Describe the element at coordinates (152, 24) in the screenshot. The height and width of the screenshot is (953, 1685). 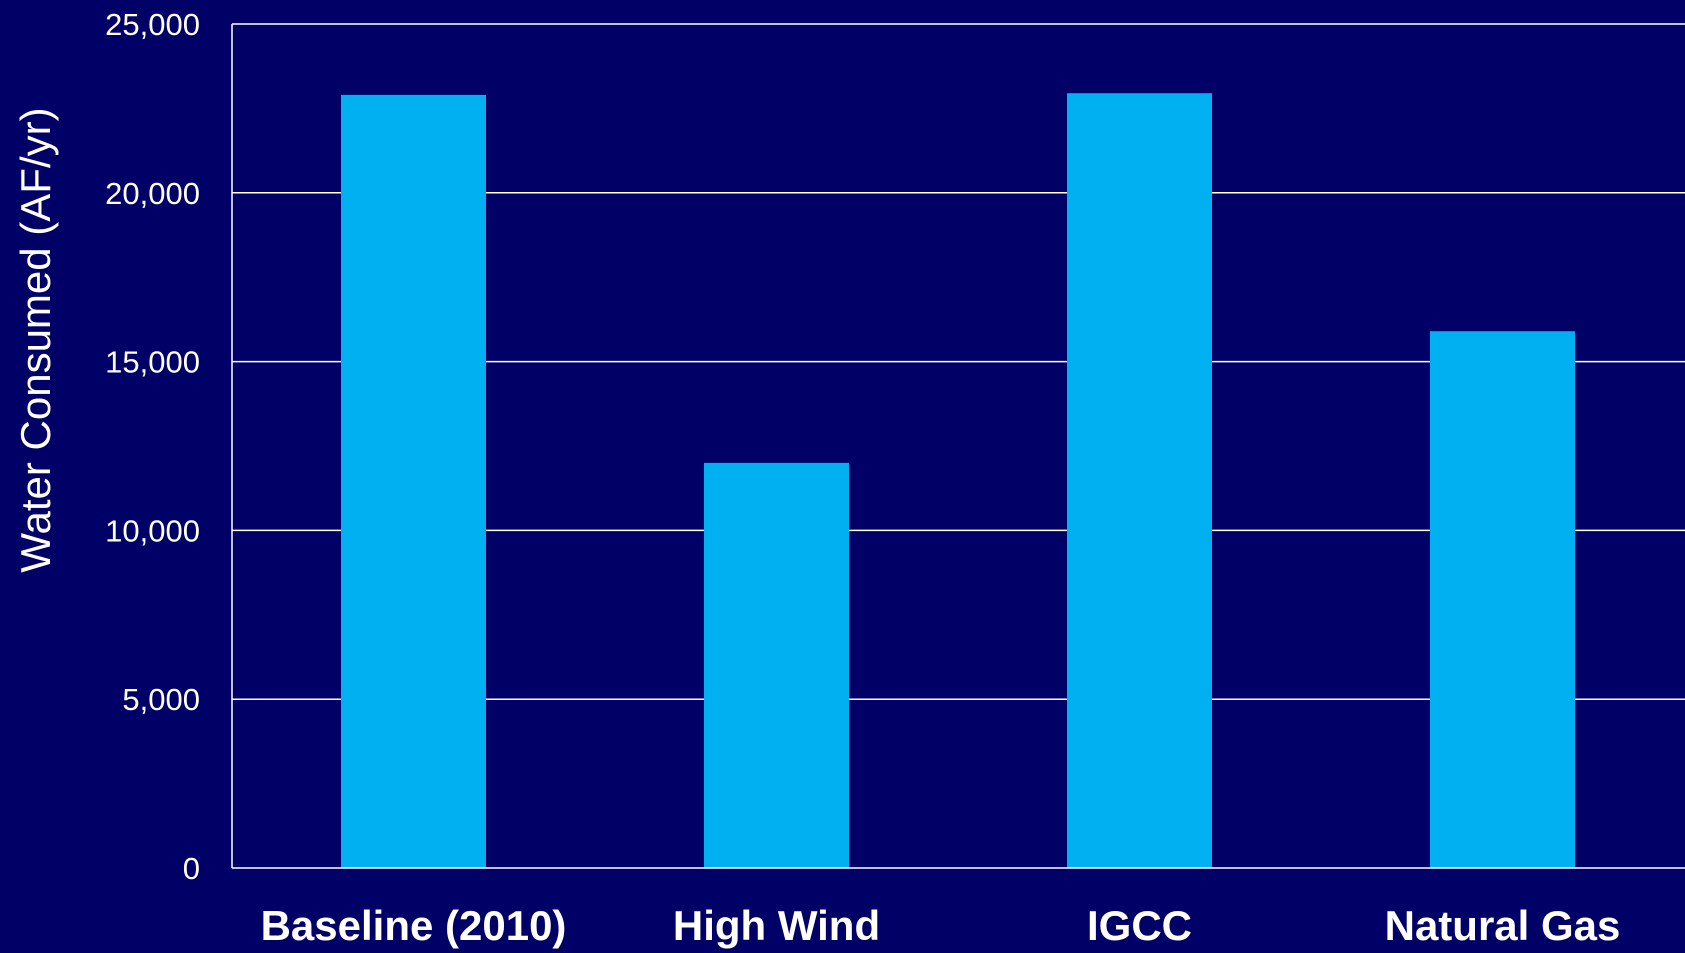
I see `y-tick-label: 25,000` at that location.